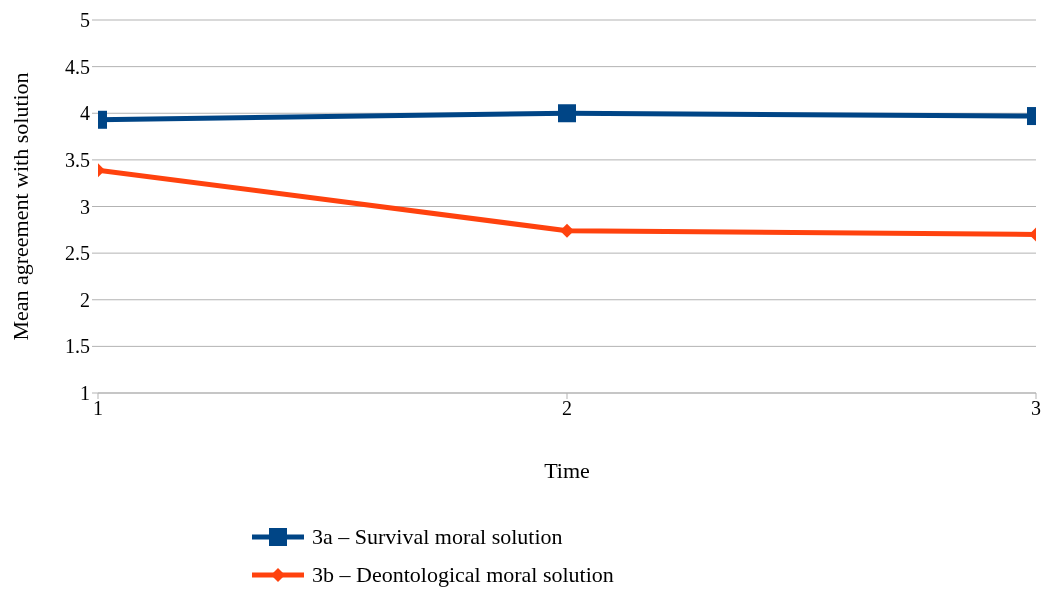  Describe the element at coordinates (85, 206) in the screenshot. I see `y-tick-label: 3` at that location.